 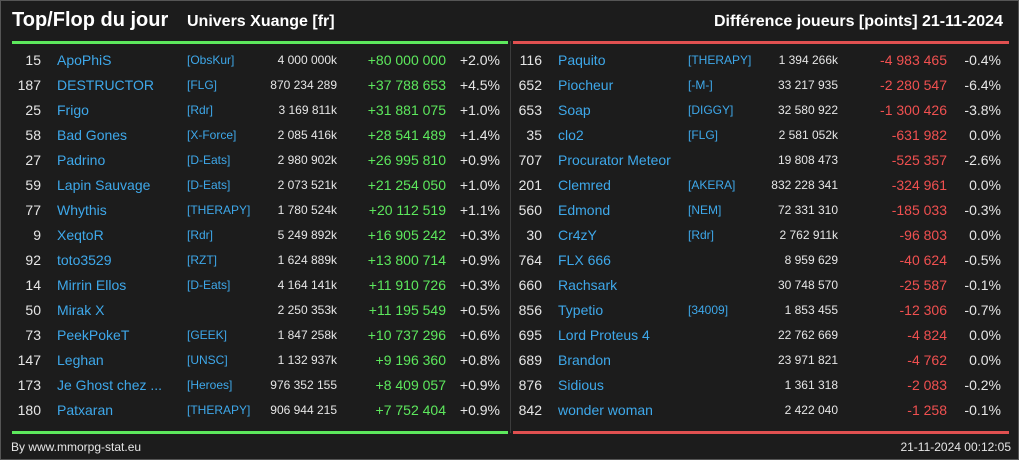 I want to click on top-bottom-bar, so click(x=260, y=432).